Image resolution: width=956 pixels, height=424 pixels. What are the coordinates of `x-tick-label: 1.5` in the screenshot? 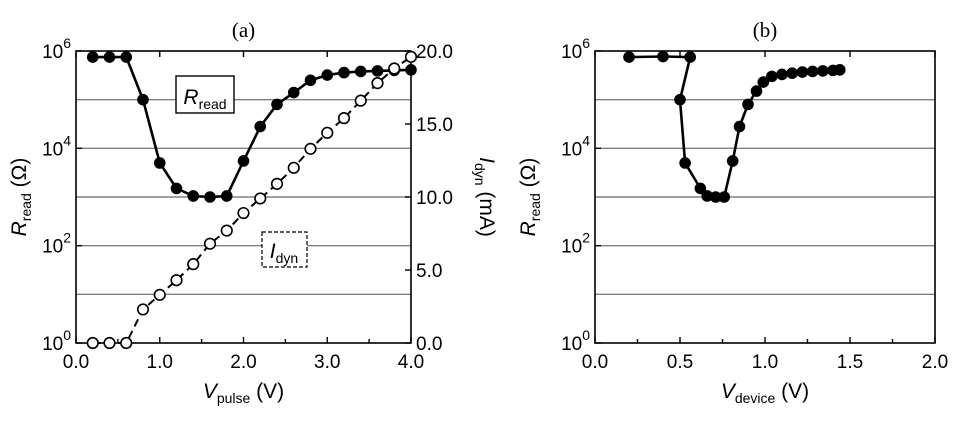 It's located at (850, 362).